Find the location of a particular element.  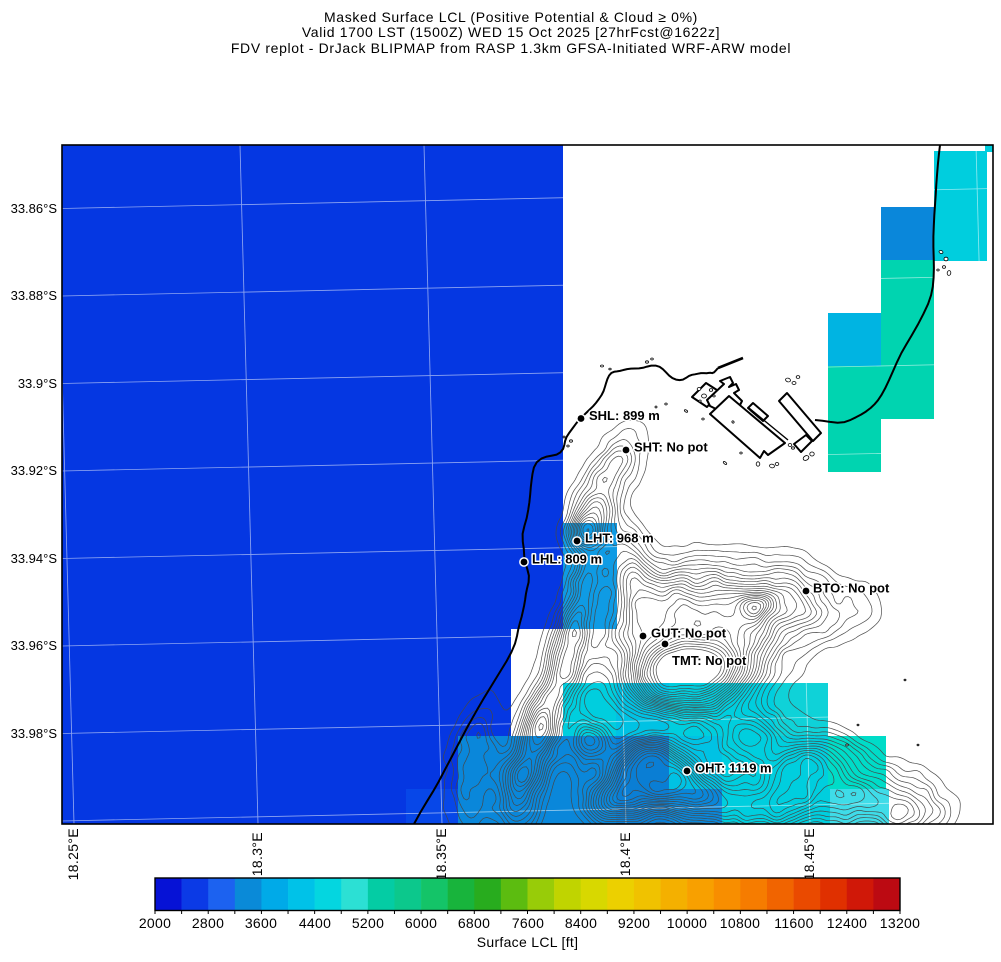

svg-text: SHL: 899 m is located at coordinates (624, 415).